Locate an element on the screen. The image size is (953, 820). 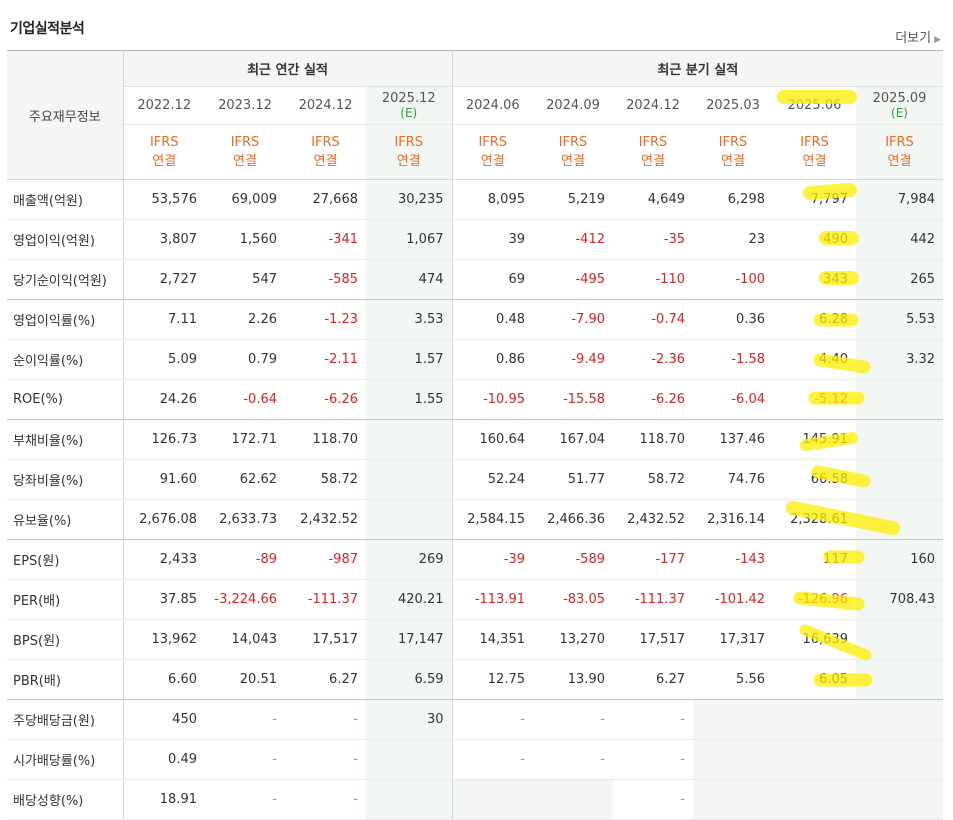
table-cell: 0.49 is located at coordinates (164, 759).